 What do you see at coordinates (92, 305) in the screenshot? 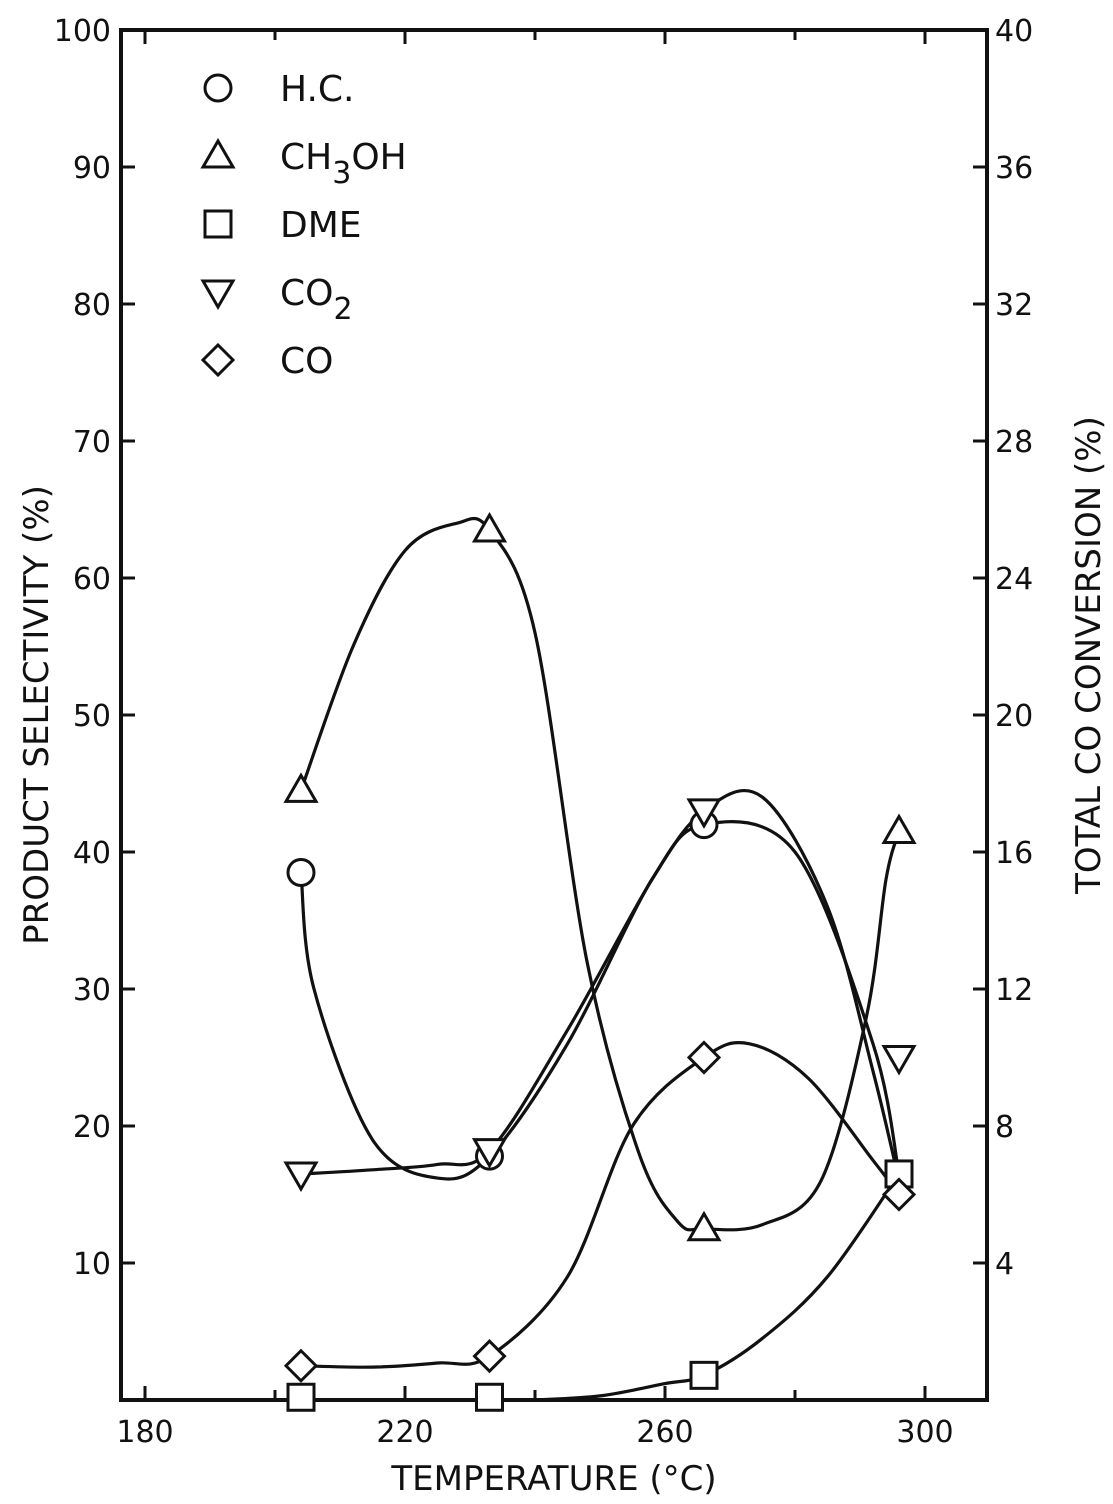
I see `y-tick-label-80: 80` at bounding box center [92, 305].